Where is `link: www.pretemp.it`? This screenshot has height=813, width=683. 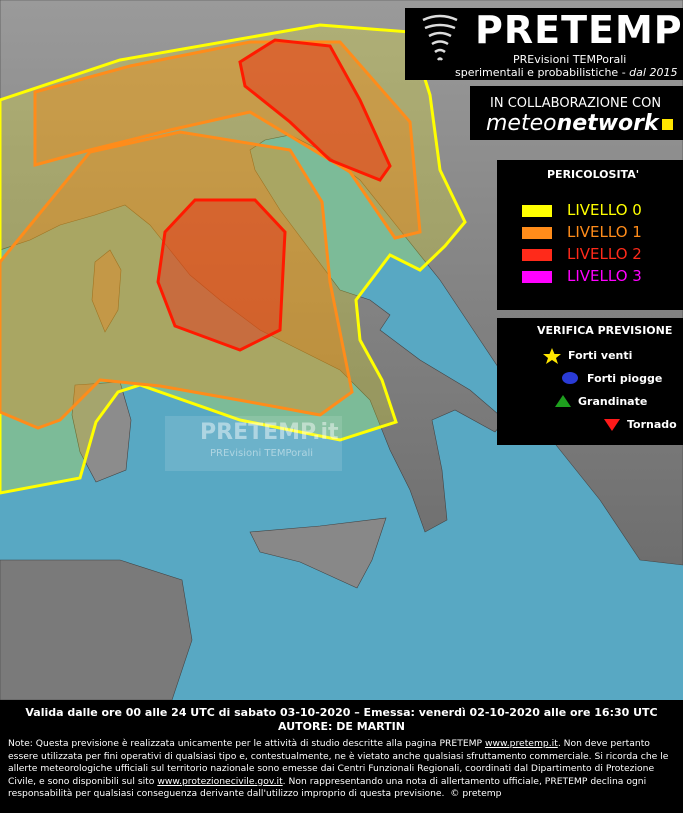 link: www.pretemp.it is located at coordinates (521, 743).